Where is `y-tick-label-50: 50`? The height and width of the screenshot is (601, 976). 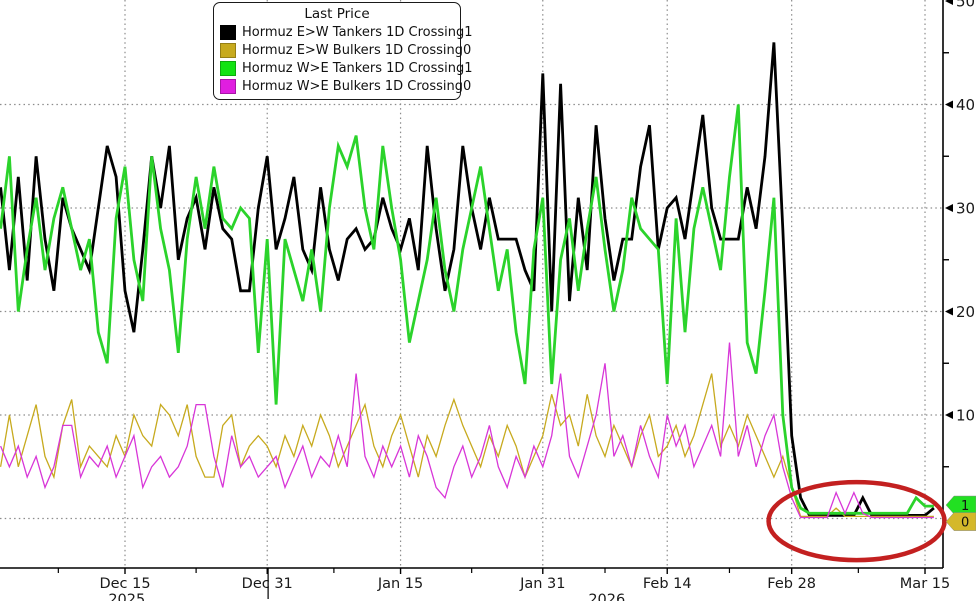 y-tick-label-50: 50 is located at coordinates (965, 5).